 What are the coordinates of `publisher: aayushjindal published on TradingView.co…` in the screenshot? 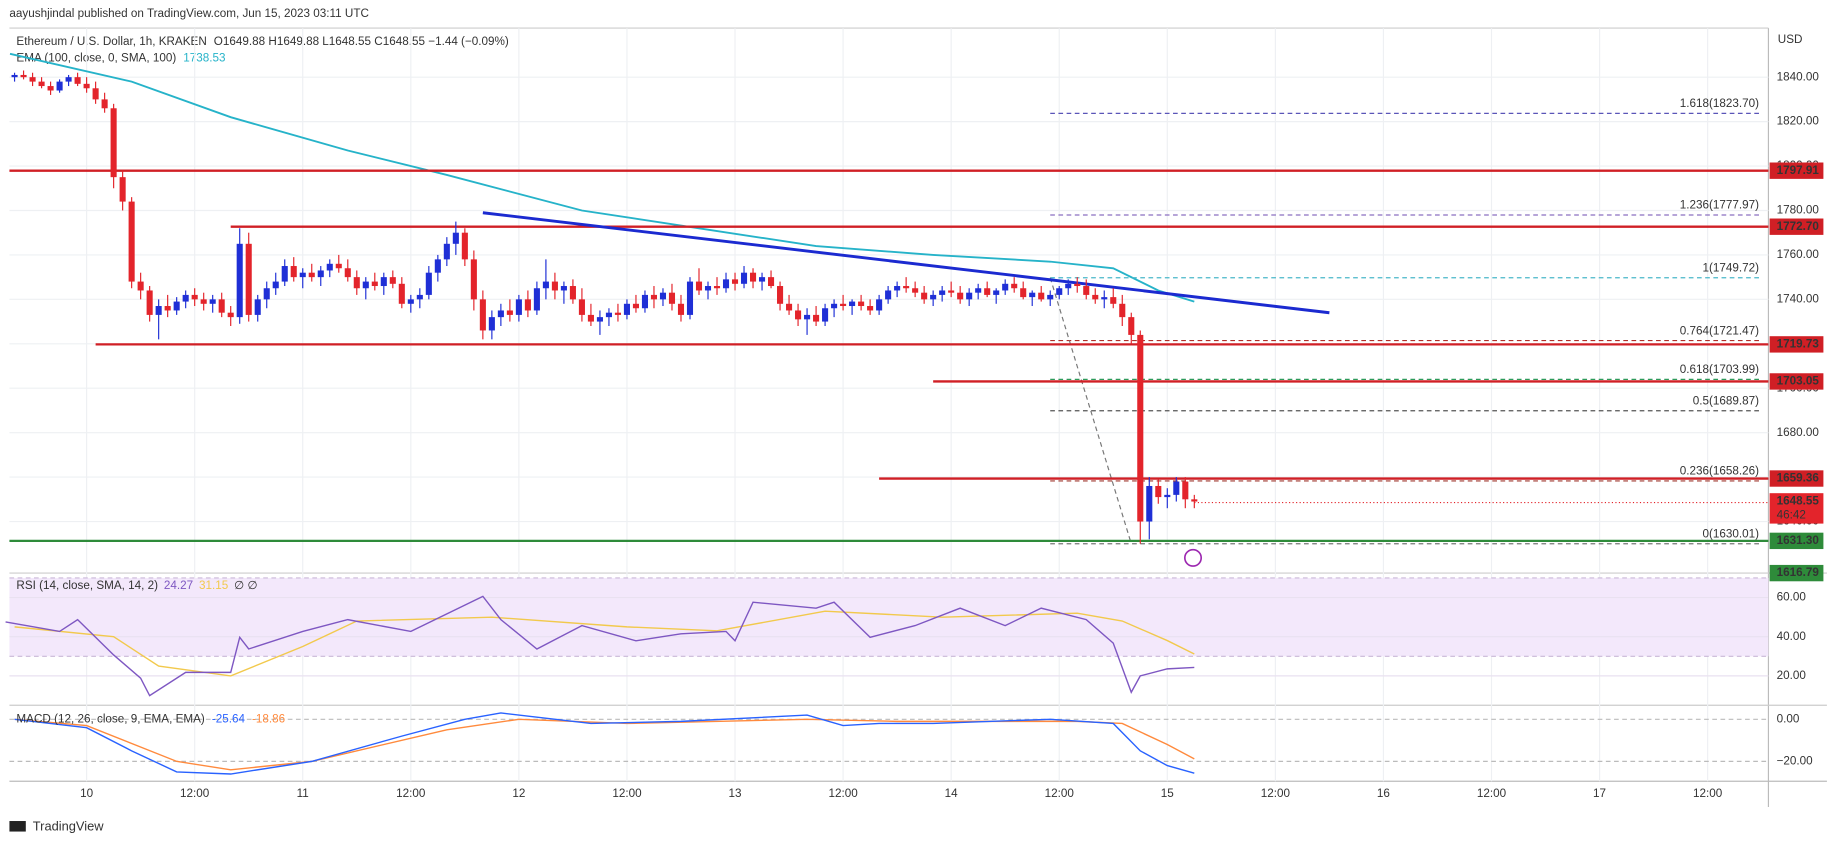 It's located at (189, 13).